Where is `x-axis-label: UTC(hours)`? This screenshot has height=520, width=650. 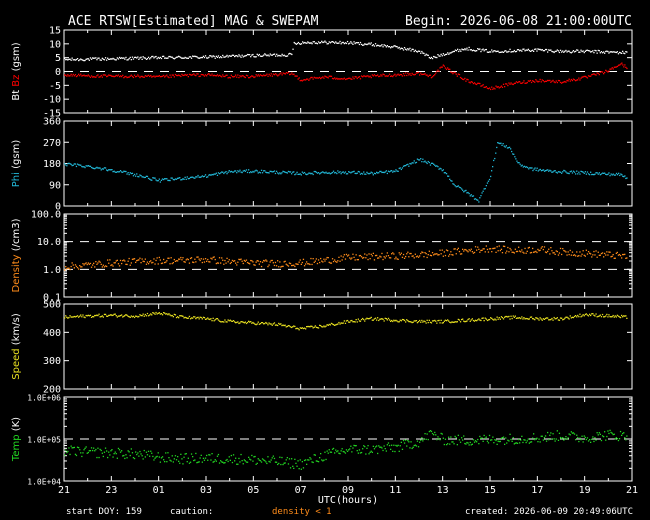
x-axis-label: UTC(hours) is located at coordinates (348, 500).